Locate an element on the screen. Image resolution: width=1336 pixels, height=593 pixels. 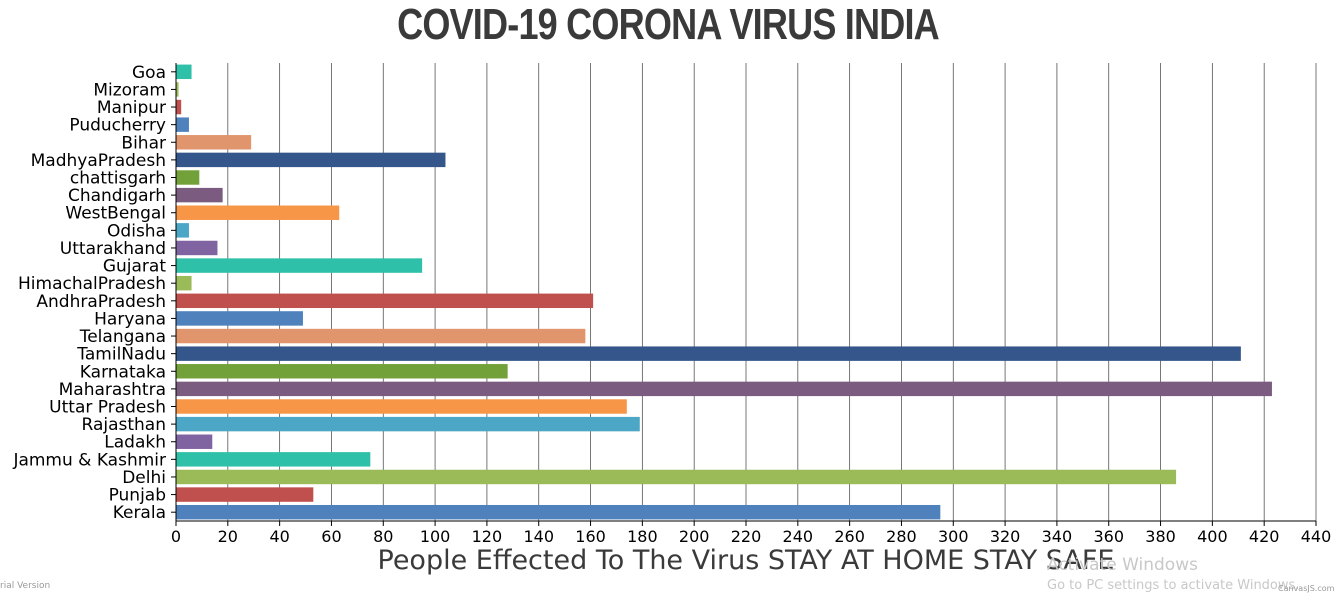
bar-puducherry is located at coordinates (182, 124).